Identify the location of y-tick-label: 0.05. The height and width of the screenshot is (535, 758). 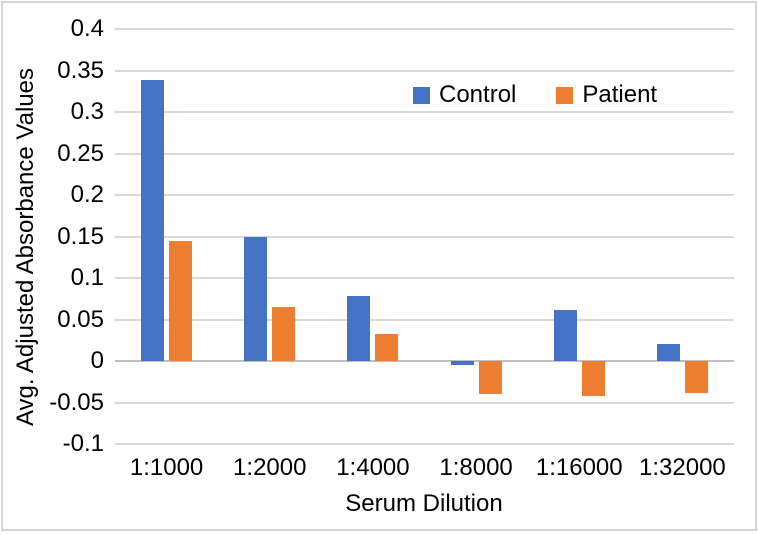
(80, 319).